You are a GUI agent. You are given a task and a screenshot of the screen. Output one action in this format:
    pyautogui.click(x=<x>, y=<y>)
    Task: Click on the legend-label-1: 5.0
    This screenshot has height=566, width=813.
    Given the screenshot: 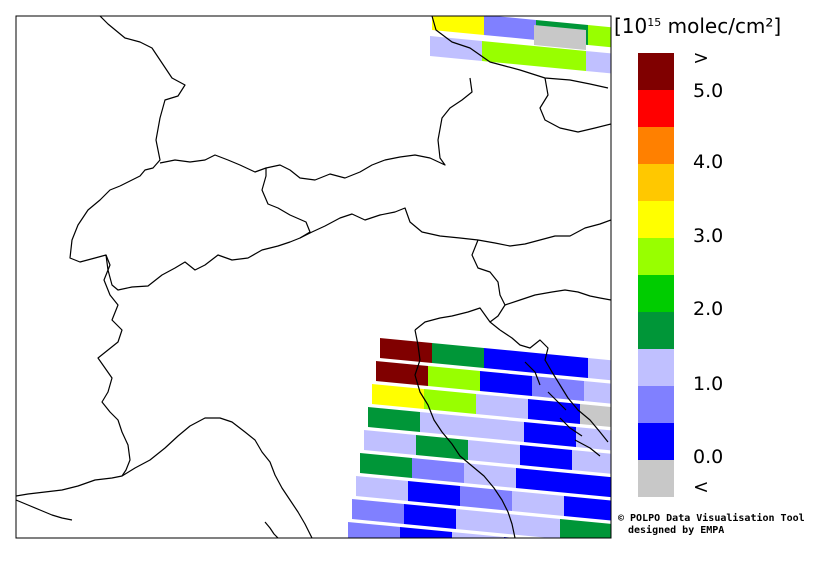 What is the action you would take?
    pyautogui.click(x=708, y=91)
    